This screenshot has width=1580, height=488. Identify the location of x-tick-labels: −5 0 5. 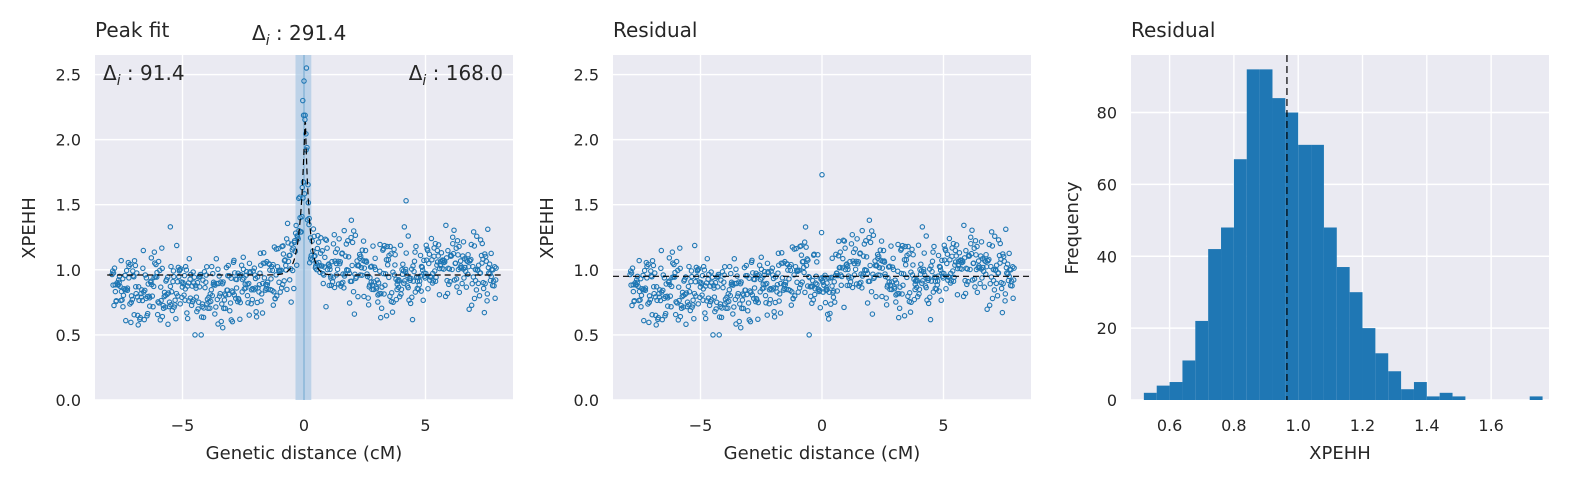
(301, 425).